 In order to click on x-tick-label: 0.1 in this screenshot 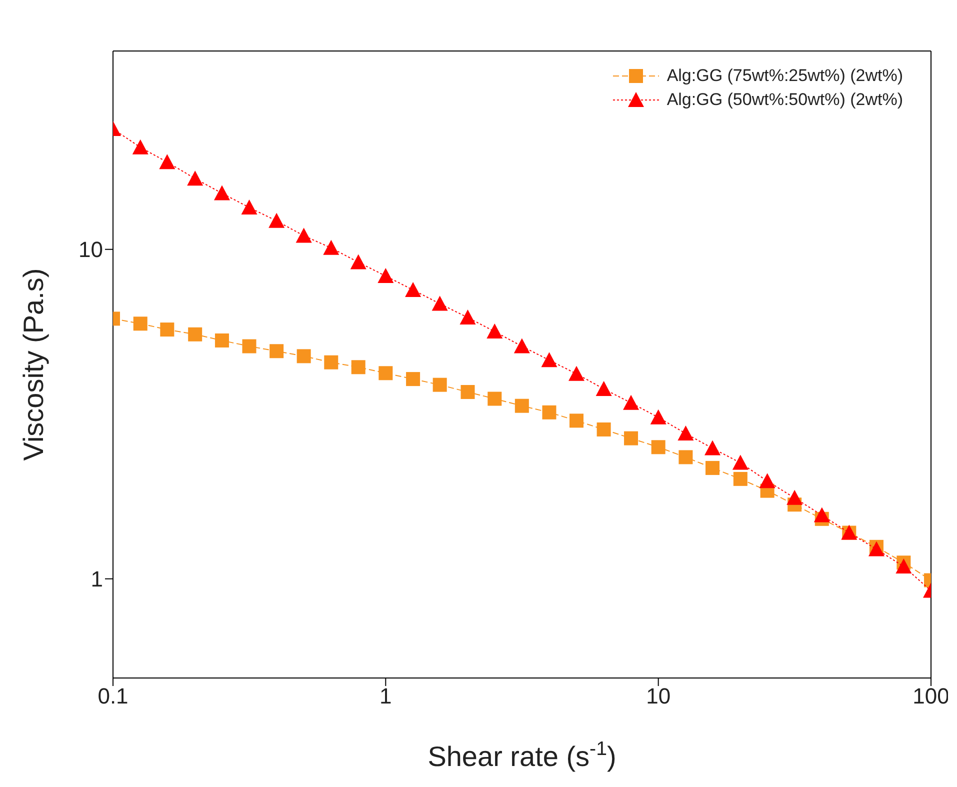, I will do `click(113, 696)`.